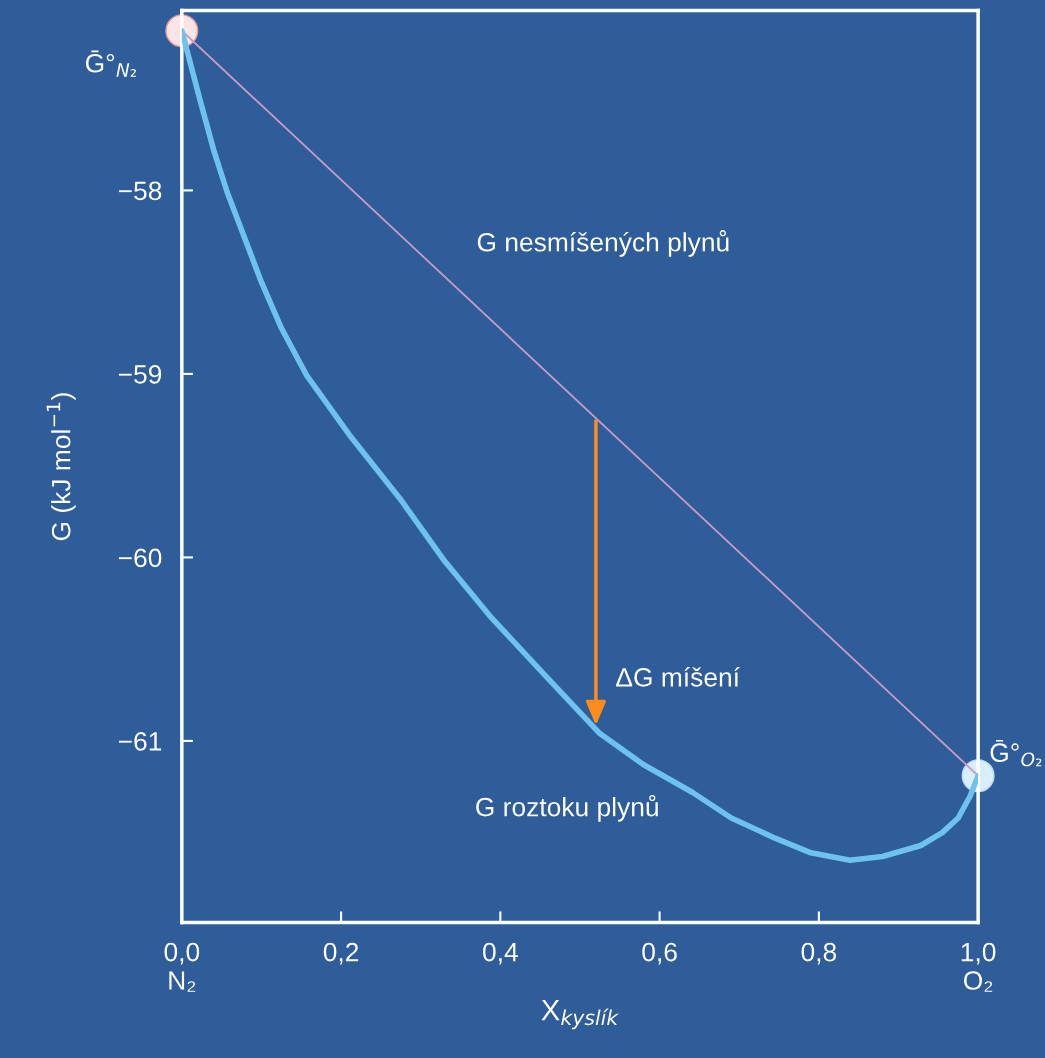 This screenshot has width=1045, height=1058. Describe the element at coordinates (819, 953) in the screenshot. I see `x-tick-label: 0,8` at that location.